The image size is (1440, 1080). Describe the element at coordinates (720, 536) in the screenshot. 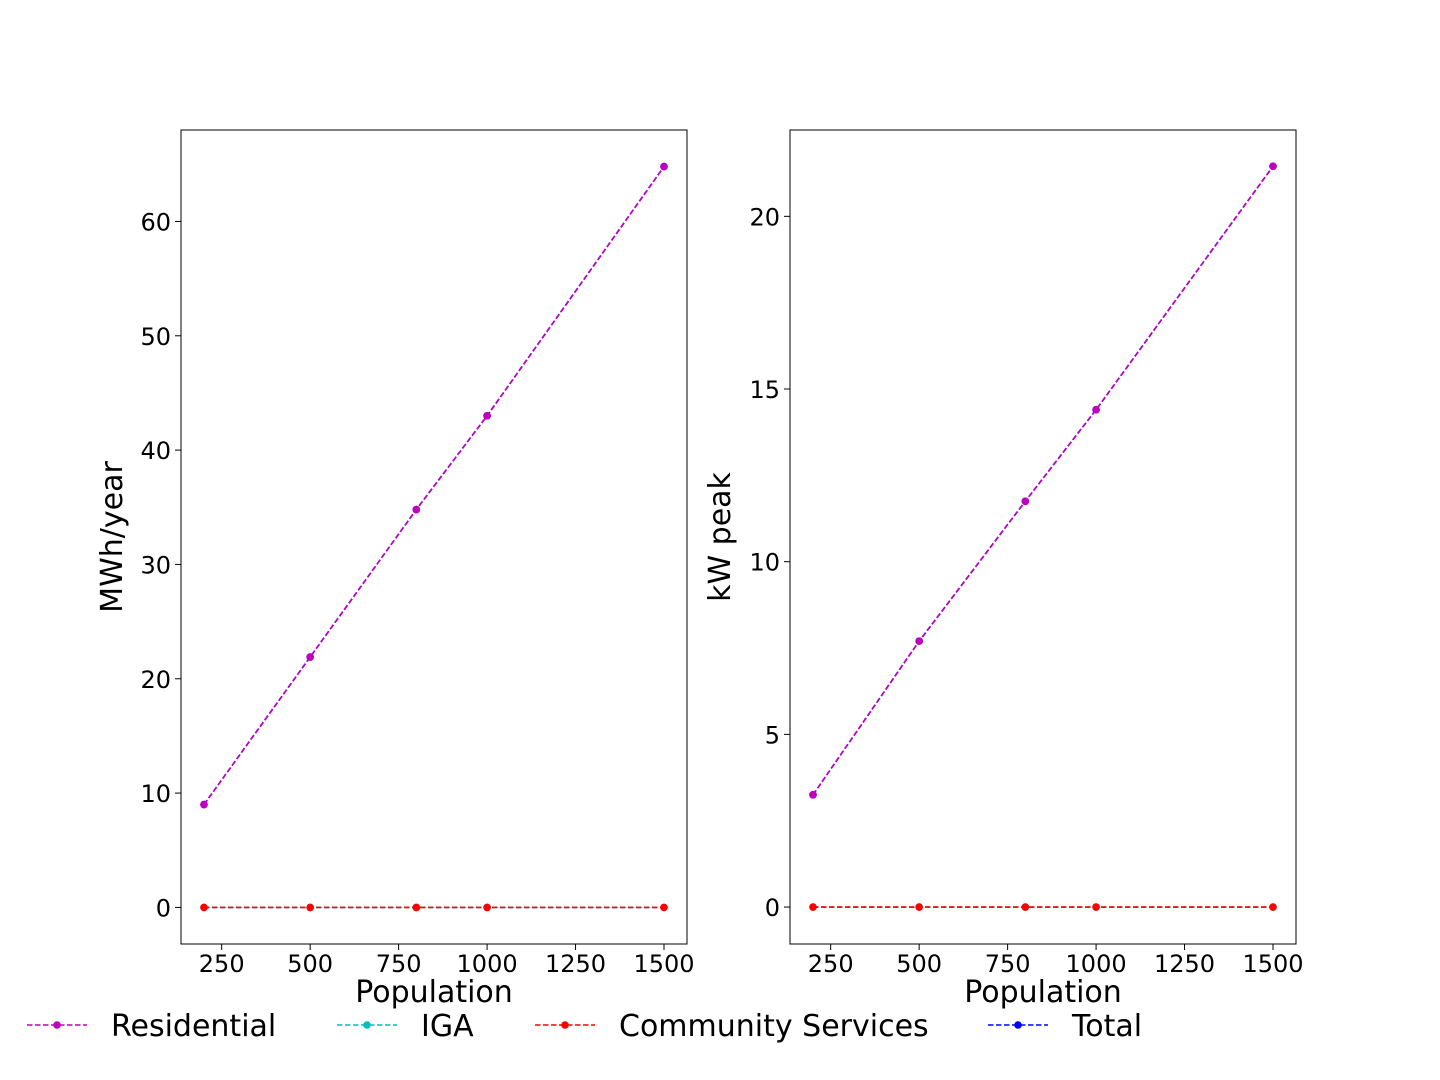

I see `y-axis-label: kW peak` at that location.